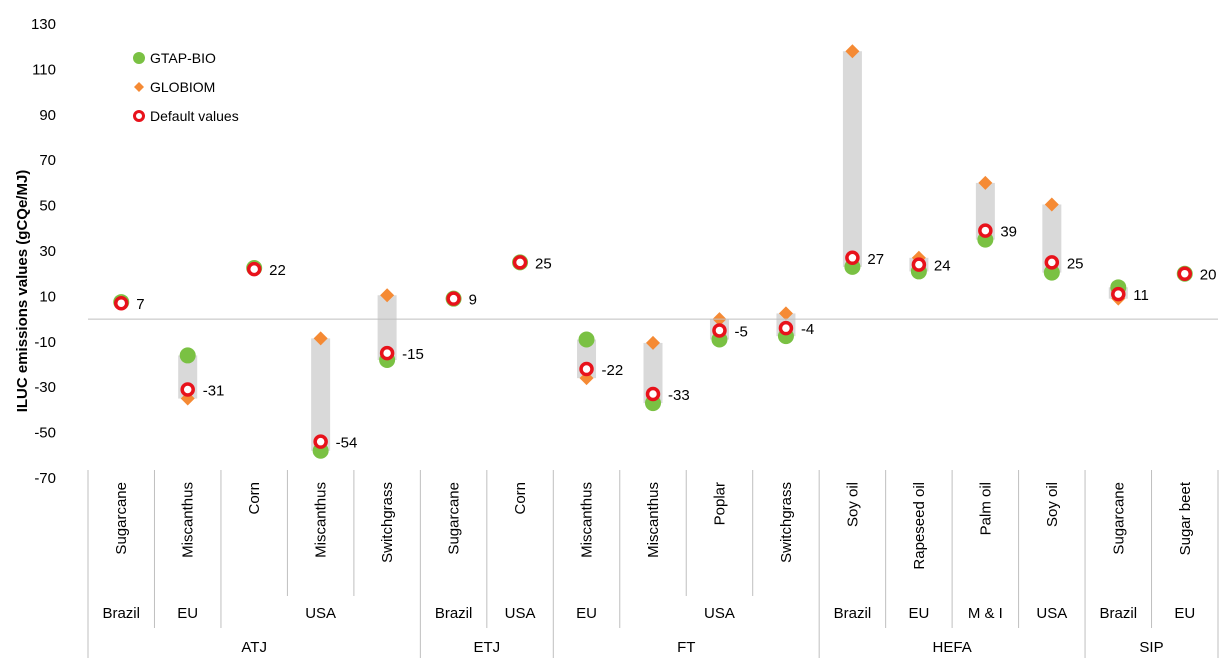 The height and width of the screenshot is (663, 1220). Describe the element at coordinates (613, 370) in the screenshot. I see `default-value-label: -22` at that location.